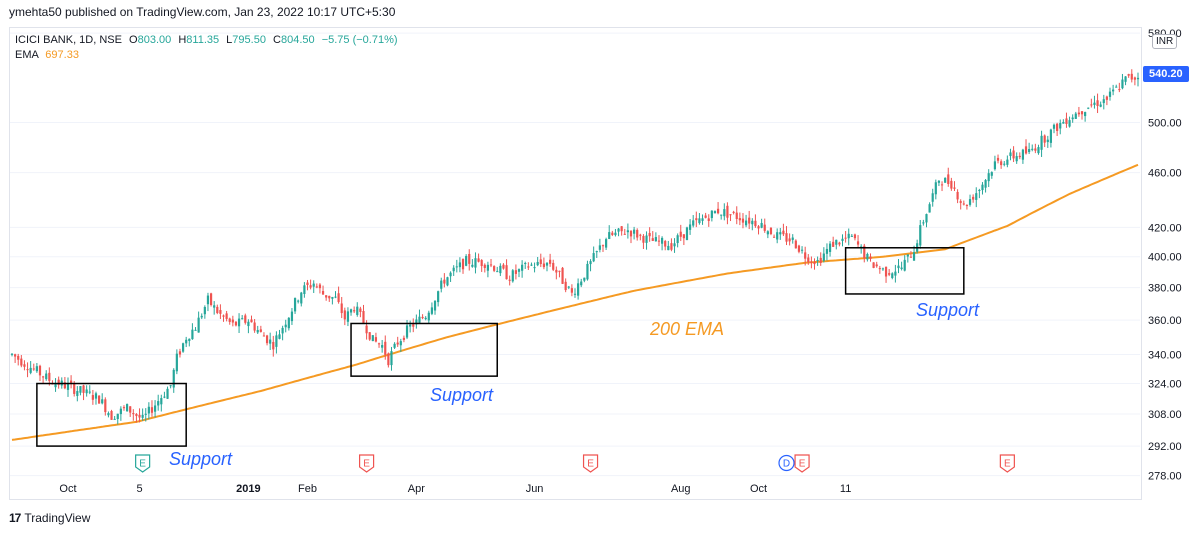  I want to click on y-tick-label: 400.00, so click(1165, 258).